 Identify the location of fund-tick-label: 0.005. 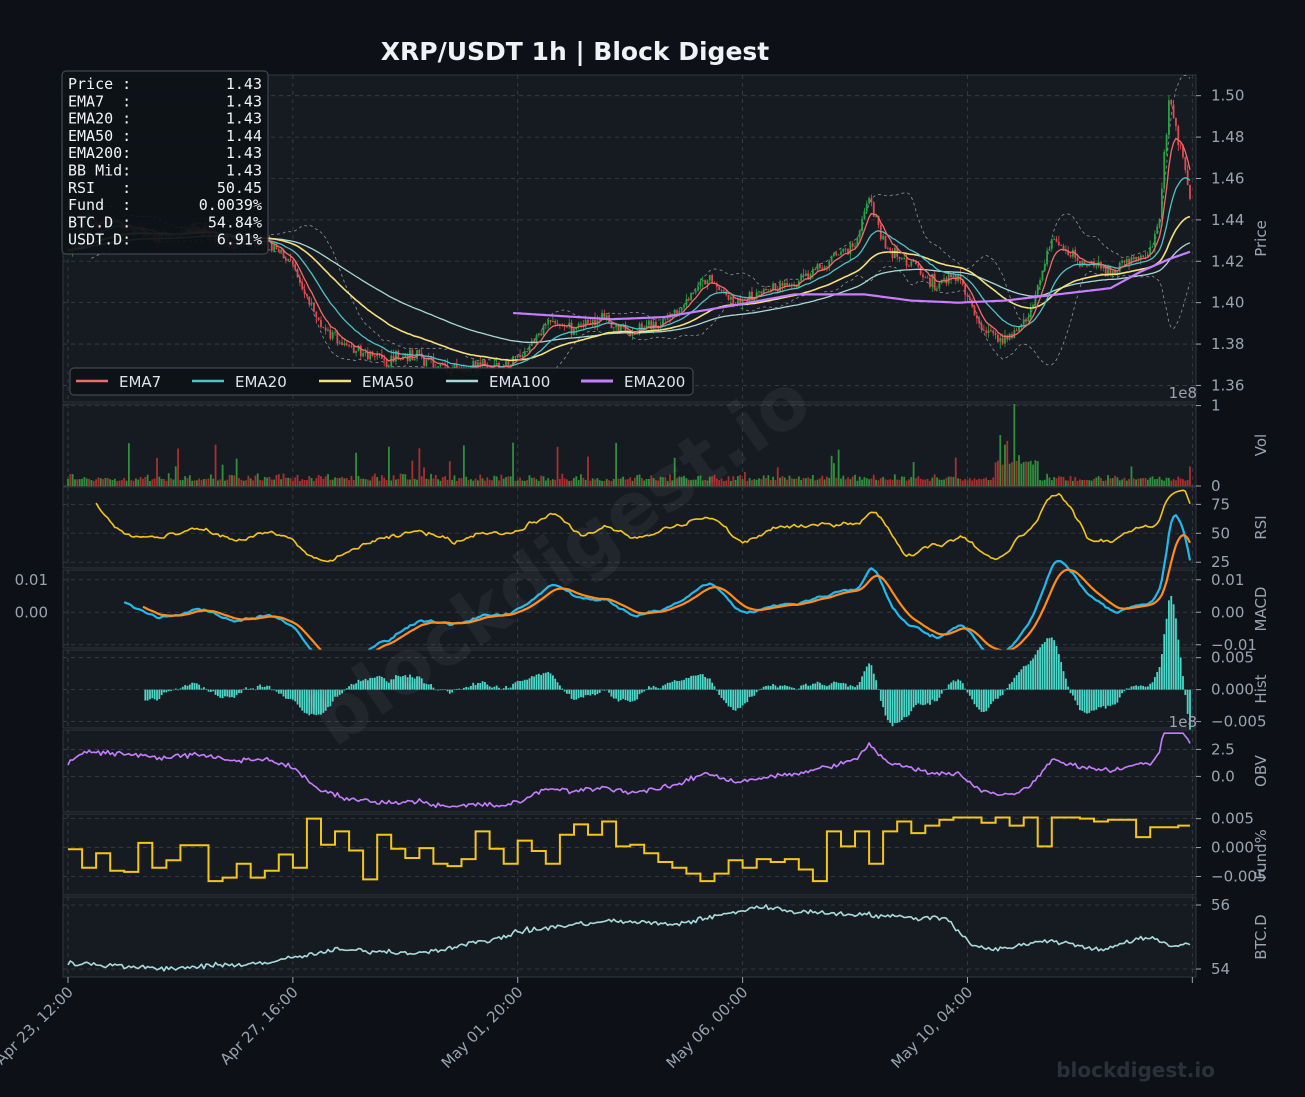
(1232, 819).